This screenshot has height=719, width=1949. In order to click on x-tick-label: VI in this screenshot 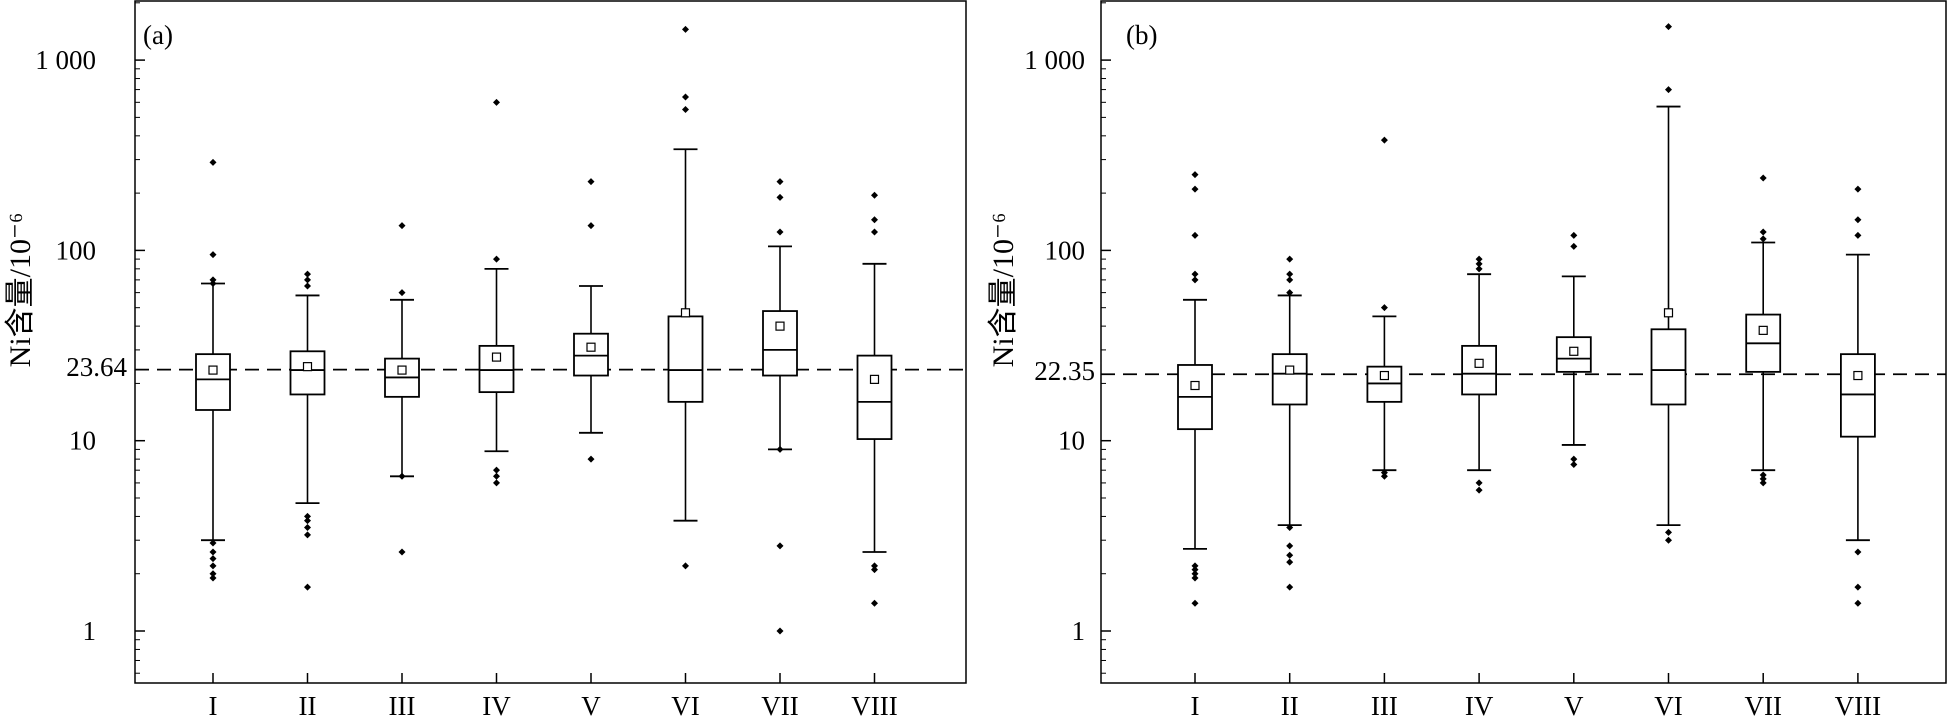, I will do `click(1668, 705)`.